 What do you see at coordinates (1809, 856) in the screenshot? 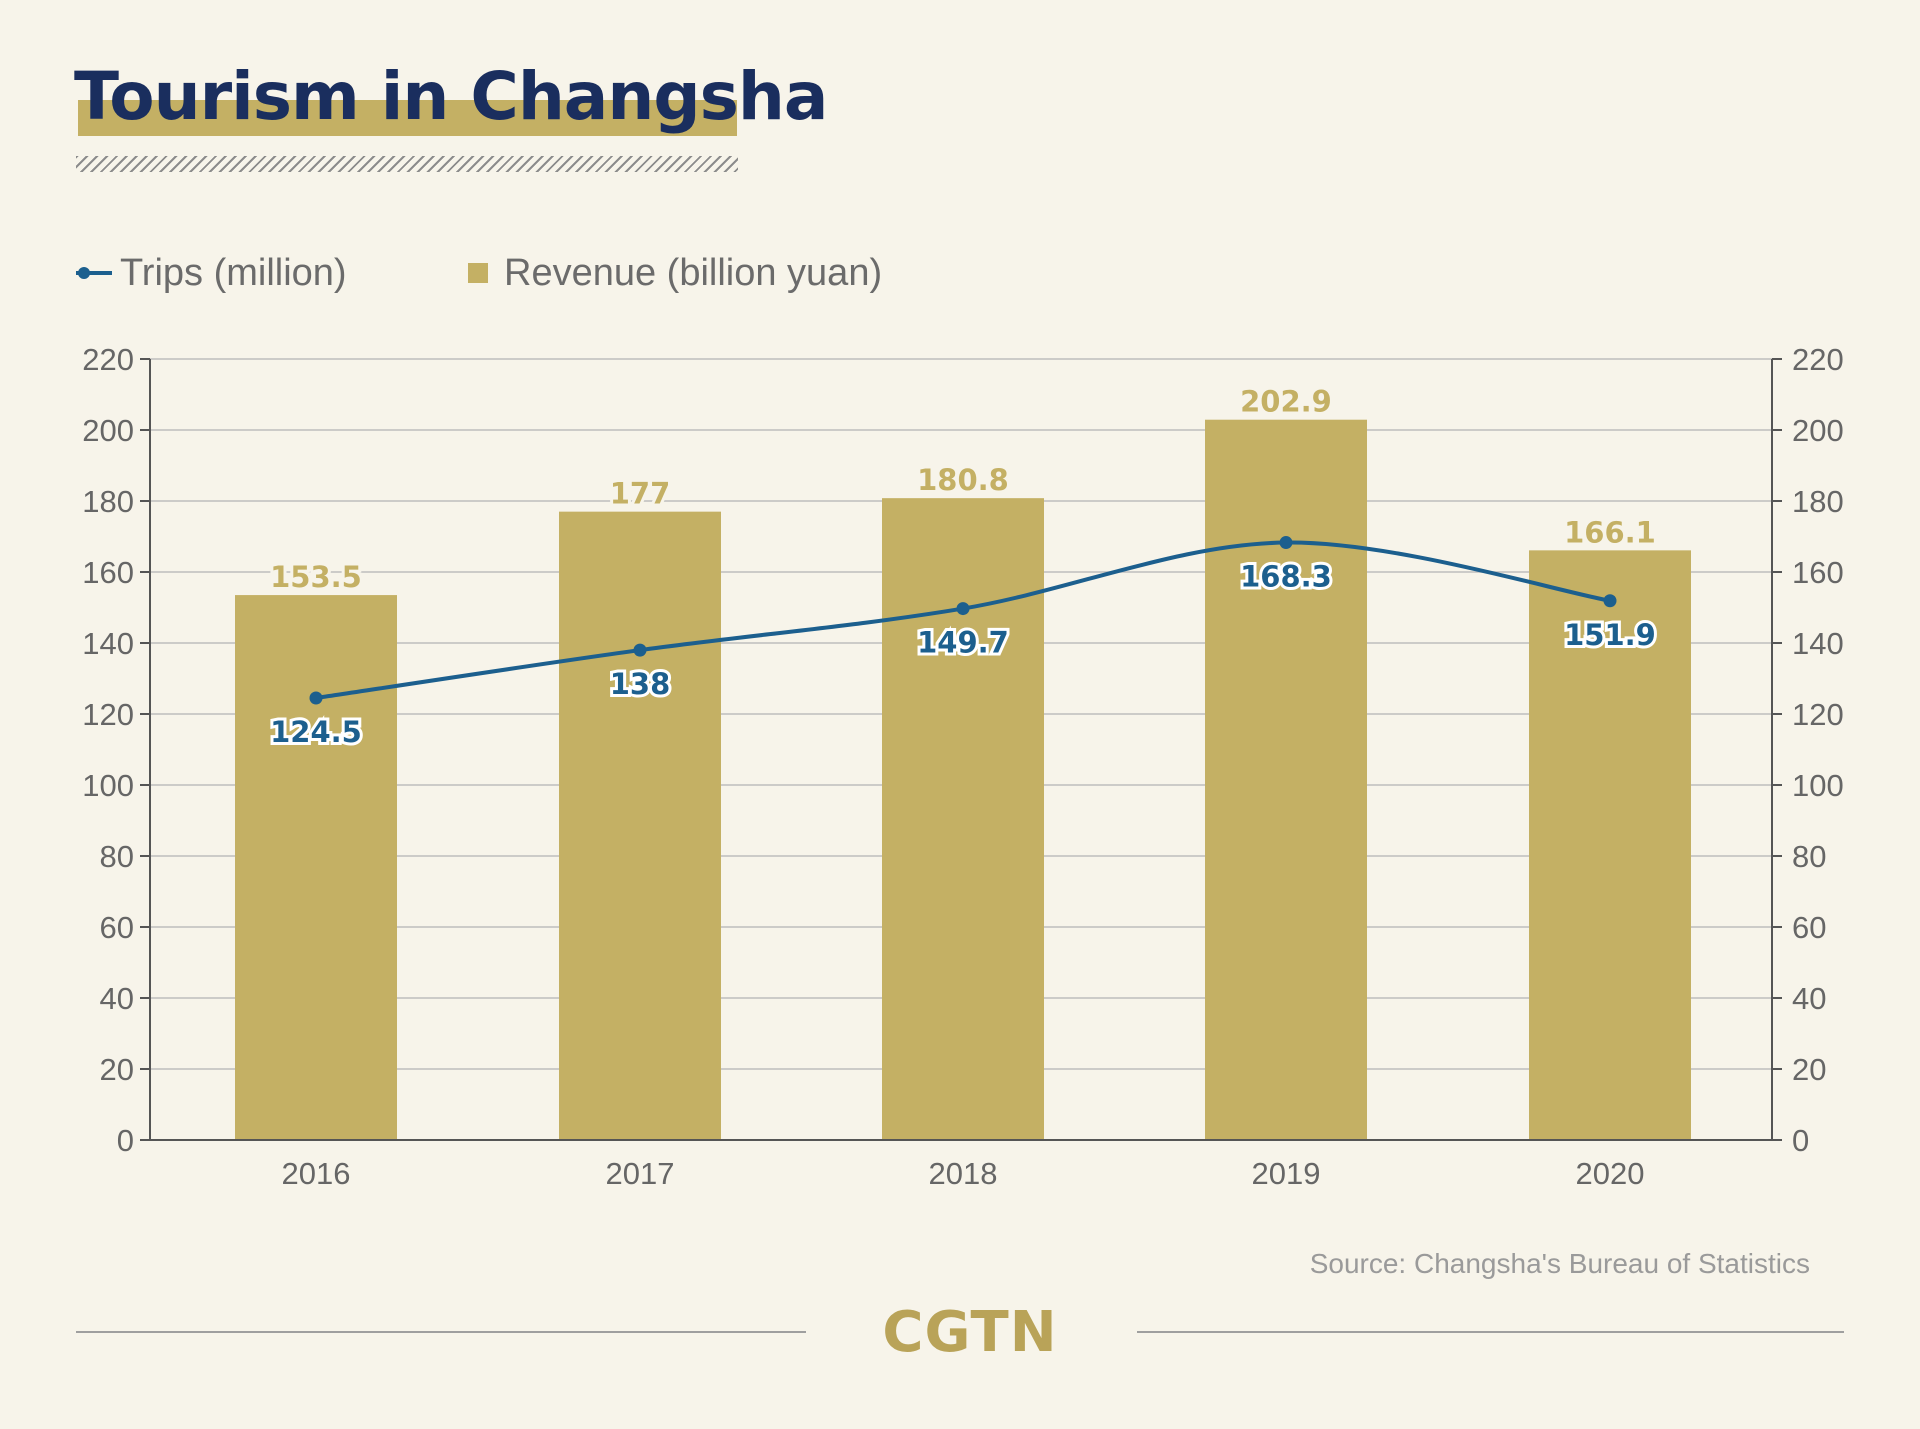
I see `y-tick-label-right: 80` at bounding box center [1809, 856].